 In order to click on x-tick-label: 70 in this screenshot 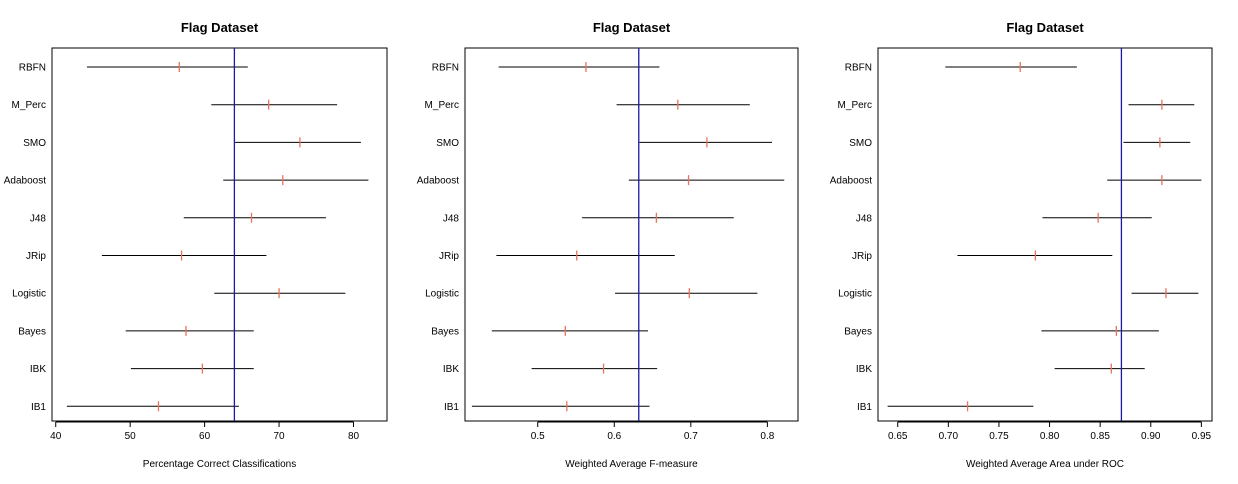, I will do `click(279, 436)`.